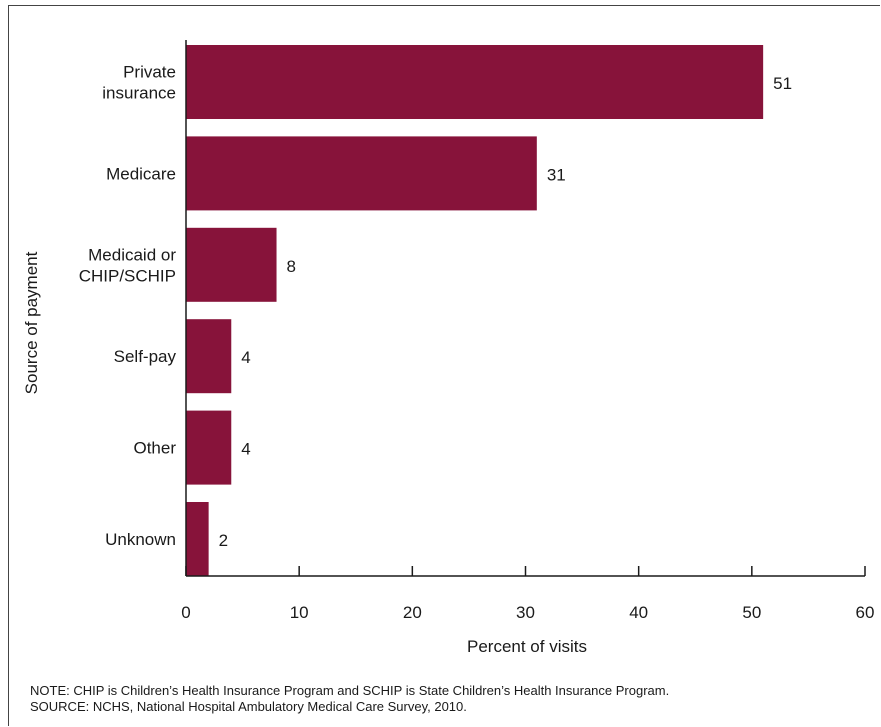 Image resolution: width=881 pixels, height=727 pixels. I want to click on bar-value-label: 51, so click(782, 83).